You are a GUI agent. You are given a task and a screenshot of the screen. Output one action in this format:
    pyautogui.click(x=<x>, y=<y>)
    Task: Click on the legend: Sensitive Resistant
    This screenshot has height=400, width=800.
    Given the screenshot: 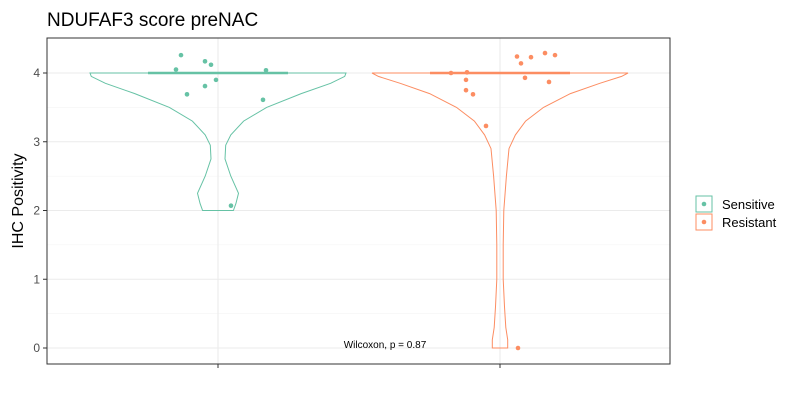 What is the action you would take?
    pyautogui.click(x=736, y=213)
    